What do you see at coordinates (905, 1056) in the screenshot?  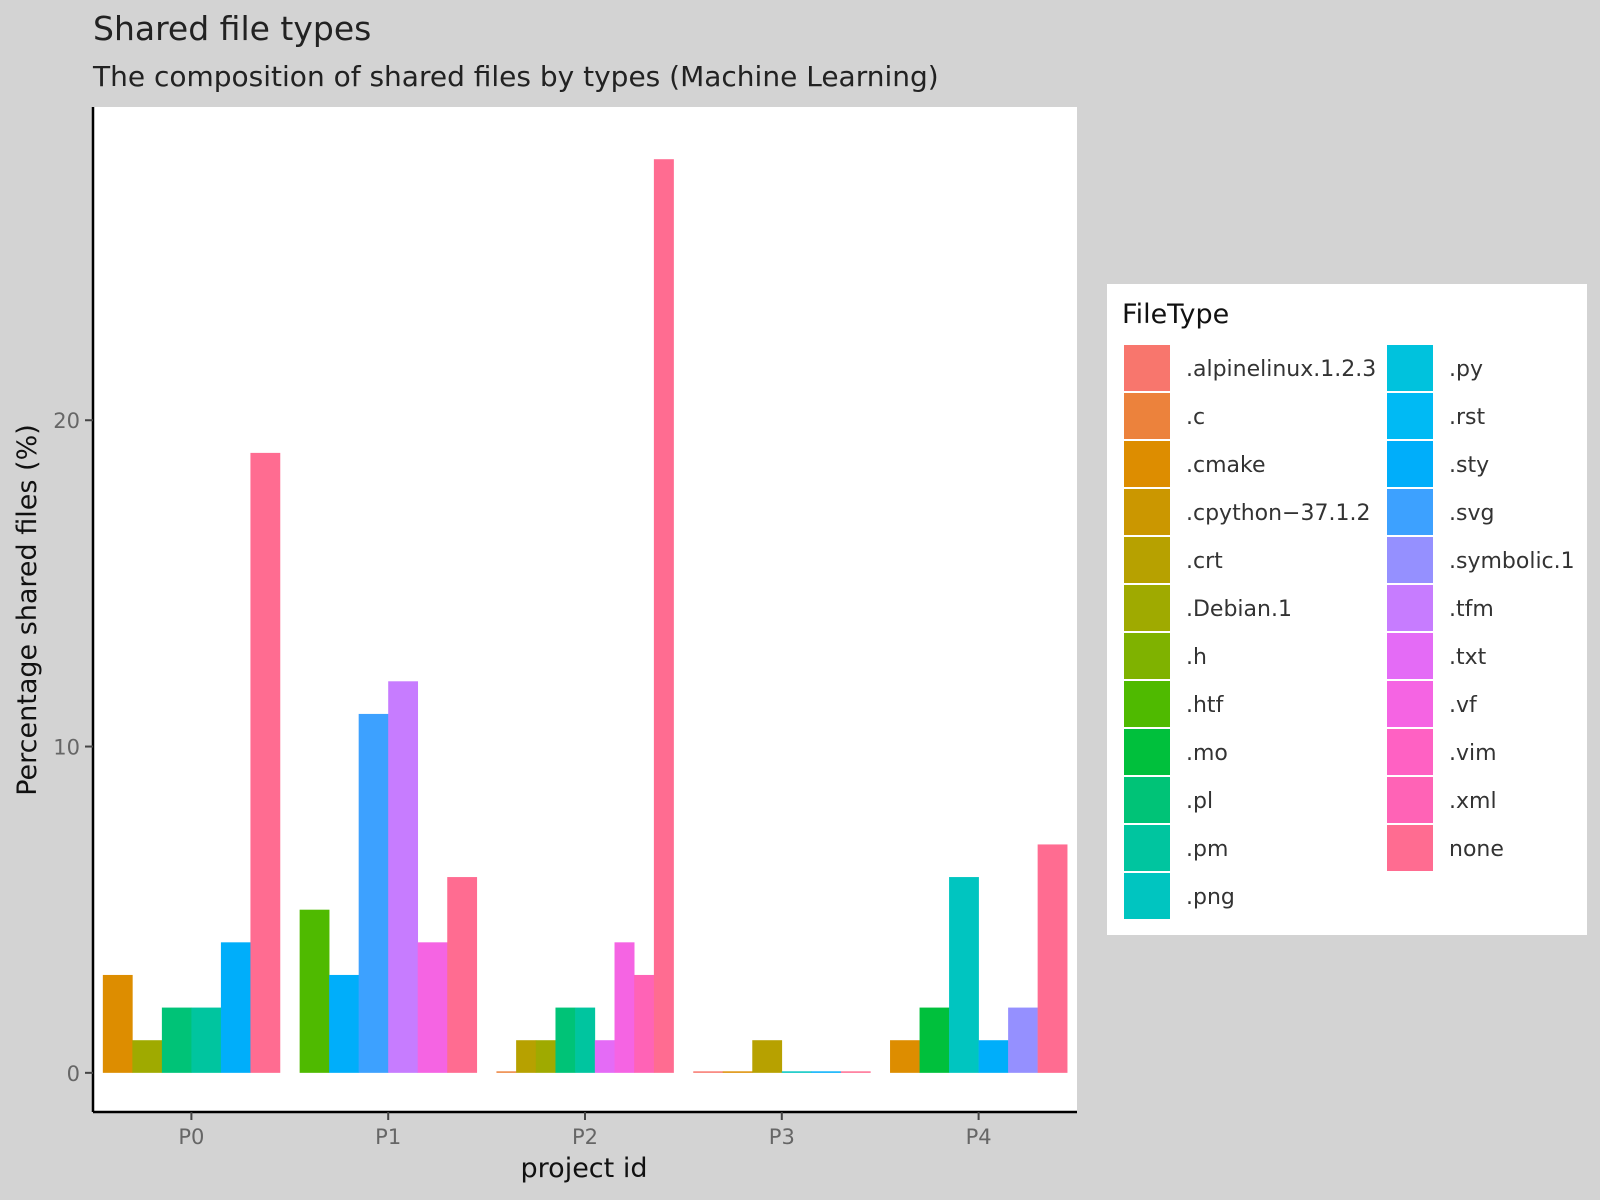 I see `bar-p4-cmake` at bounding box center [905, 1056].